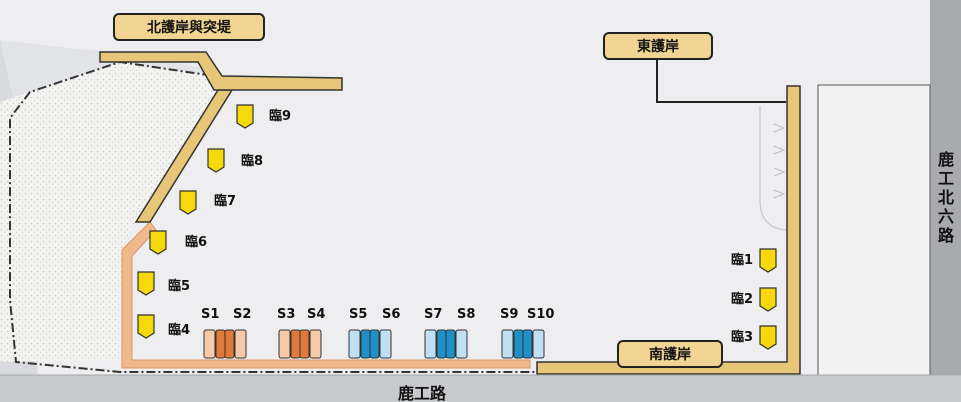  Describe the element at coordinates (541, 314) in the screenshot. I see `berth-label: S10` at that location.